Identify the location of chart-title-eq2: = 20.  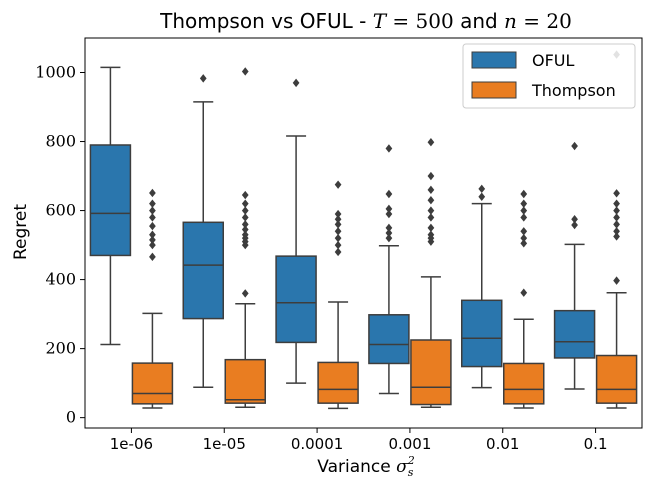
(544, 21).